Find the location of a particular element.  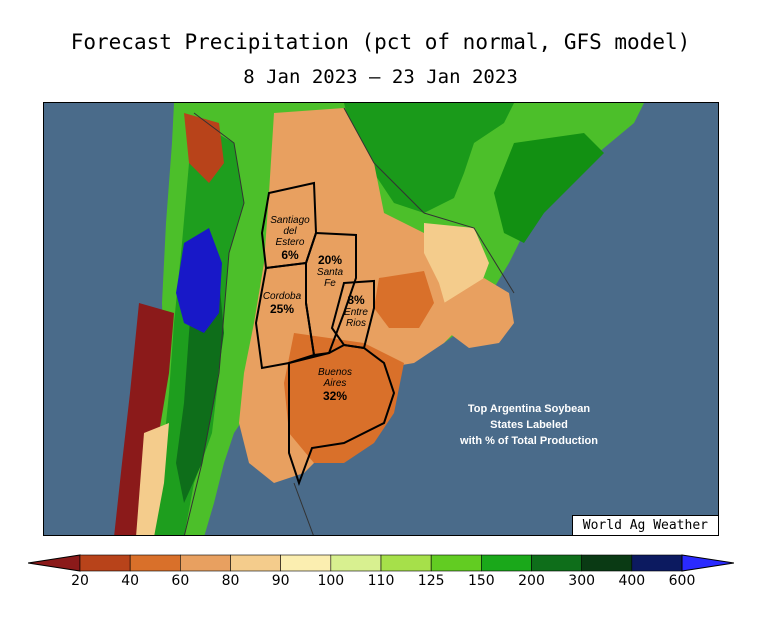

state-name-line: Buenos is located at coordinates (335, 372).